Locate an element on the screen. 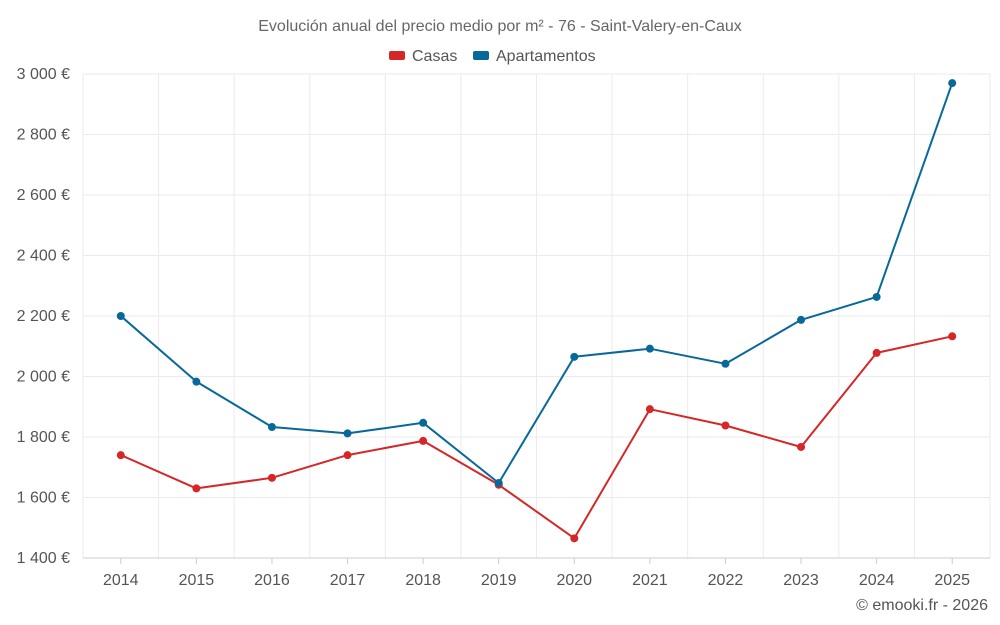 The height and width of the screenshot is (625, 1000). legend-label-casas: Casas is located at coordinates (434, 56).